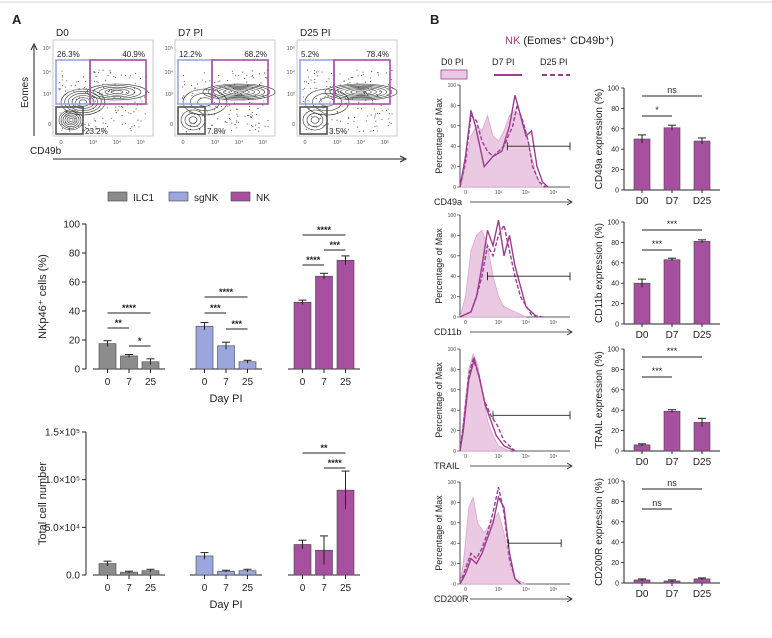  I want to click on flow-y-tick: 10³, so click(291, 95).